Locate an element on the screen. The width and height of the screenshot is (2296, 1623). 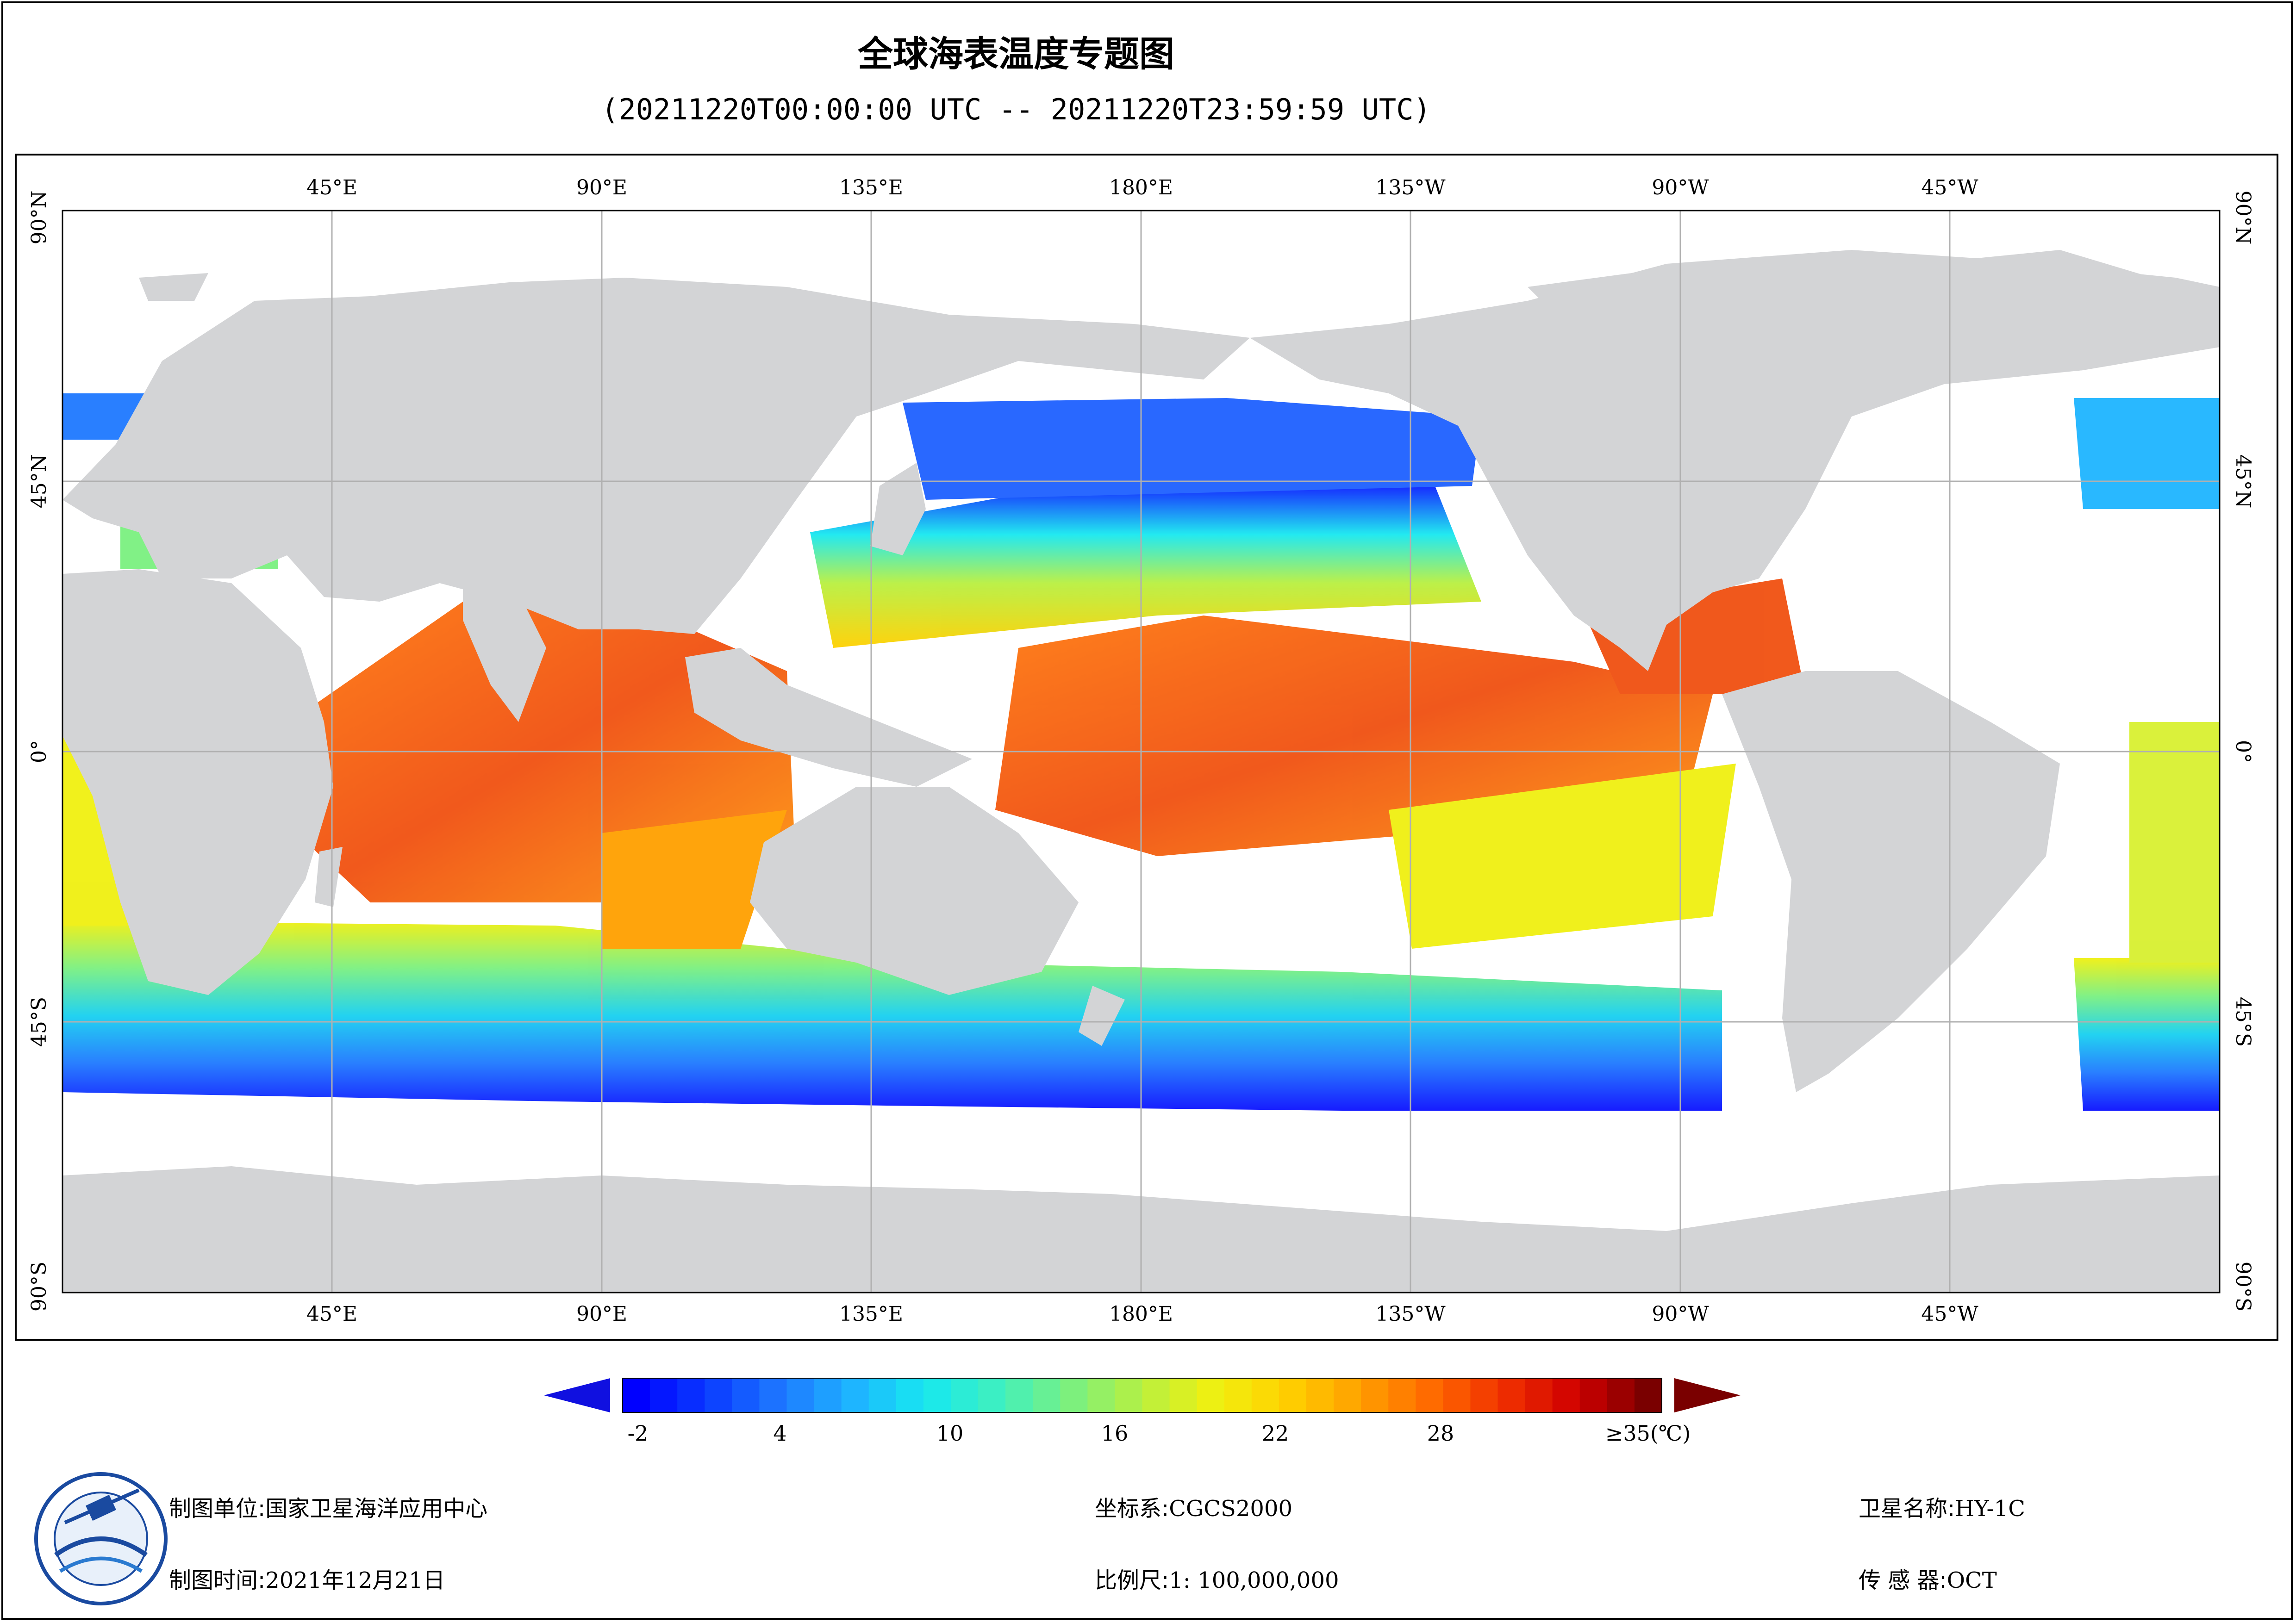
lat-label-right: 45°N is located at coordinates (2243, 481).